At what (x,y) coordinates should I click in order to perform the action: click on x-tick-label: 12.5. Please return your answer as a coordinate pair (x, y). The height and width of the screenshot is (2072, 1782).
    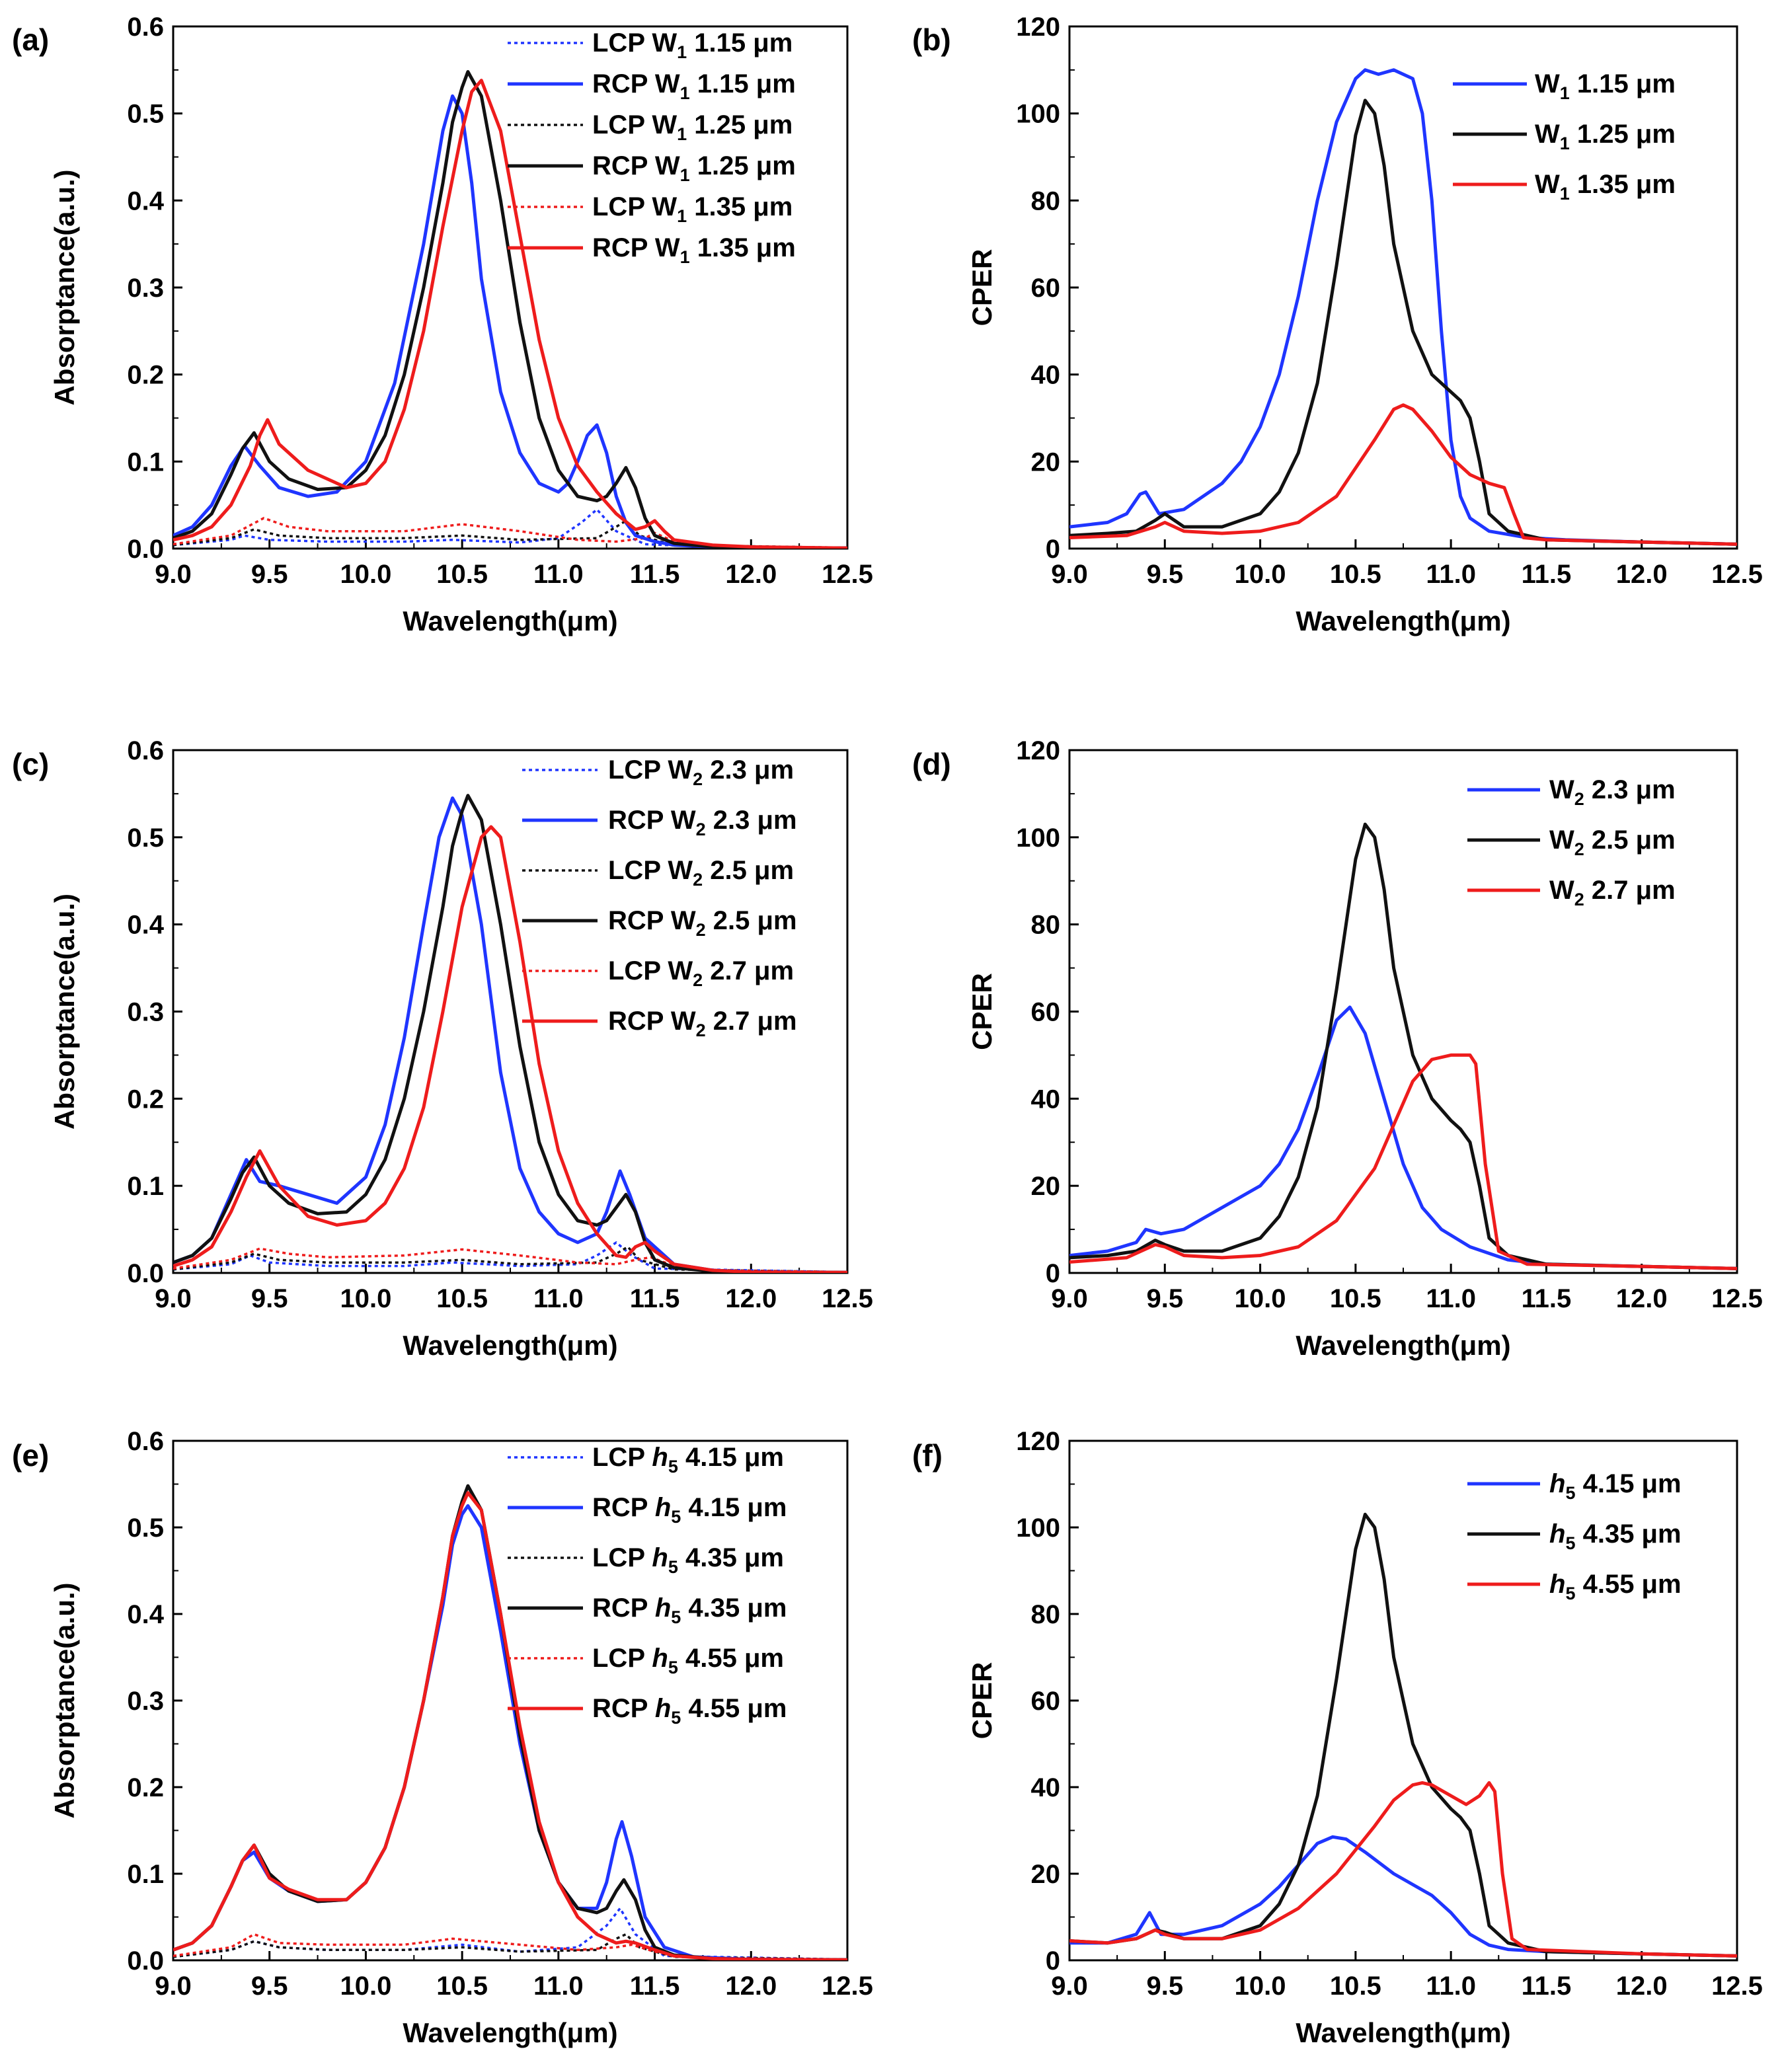
    Looking at the image, I should click on (847, 574).